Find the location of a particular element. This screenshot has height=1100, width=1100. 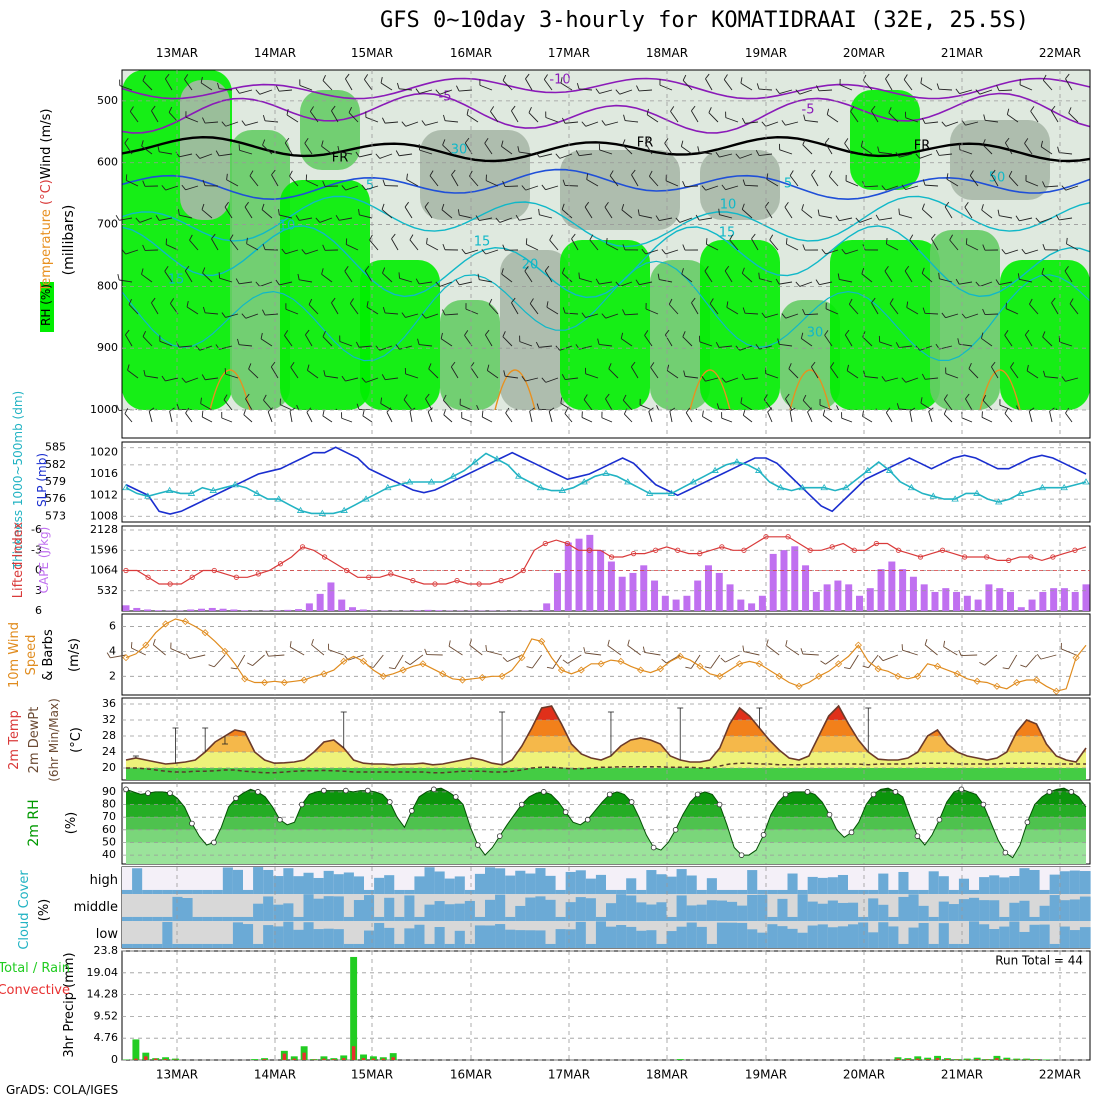

rh-region is located at coordinates (470, 355).